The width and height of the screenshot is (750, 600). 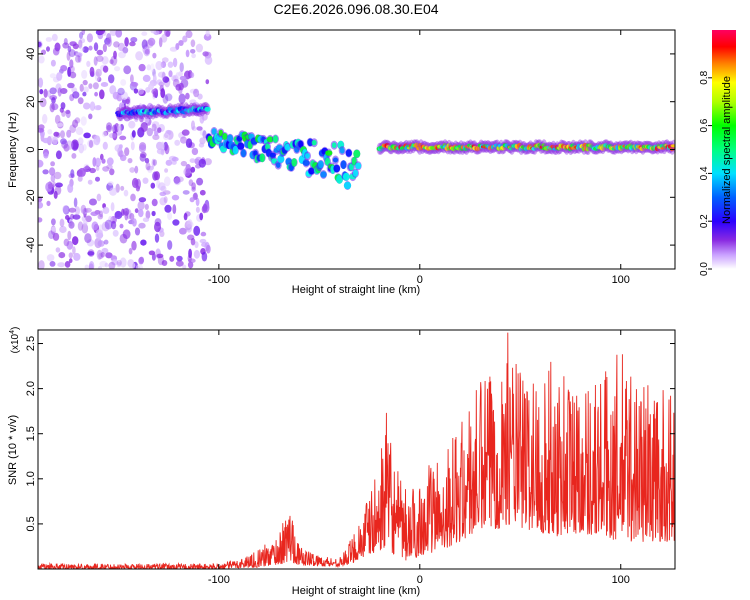 What do you see at coordinates (15, 340) in the screenshot?
I see `snr-yunit: (x104)` at bounding box center [15, 340].